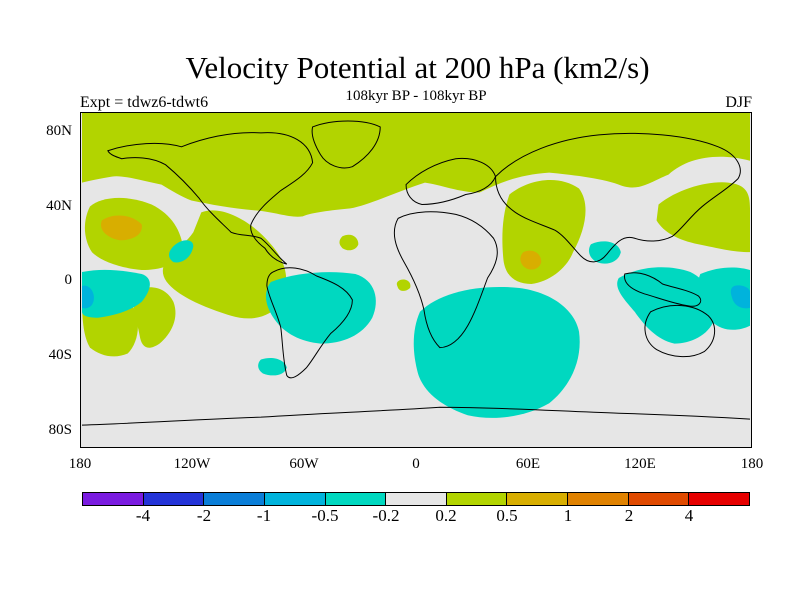 Image resolution: width=800 pixels, height=600 pixels. I want to click on colorbar-label: 0.2, so click(446, 515).